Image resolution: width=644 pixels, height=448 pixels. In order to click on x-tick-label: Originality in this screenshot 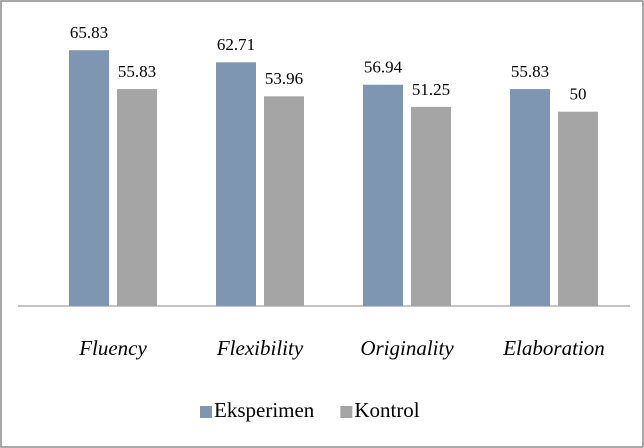, I will do `click(407, 348)`.